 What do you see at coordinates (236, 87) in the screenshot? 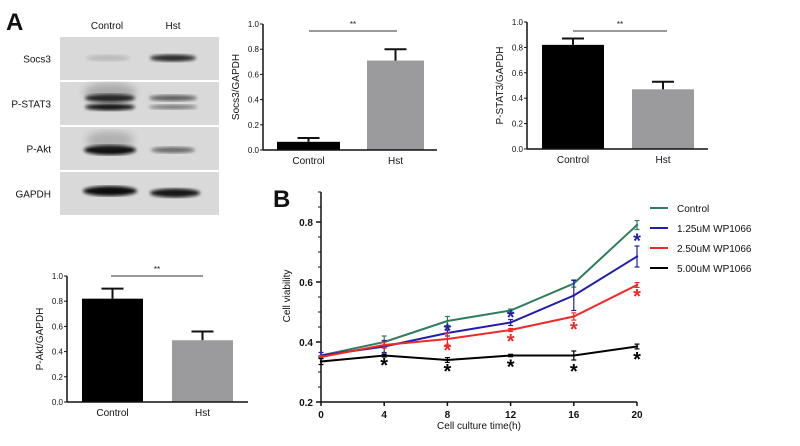
I see `y-axis-label: Socs3/GAPDH` at bounding box center [236, 87].